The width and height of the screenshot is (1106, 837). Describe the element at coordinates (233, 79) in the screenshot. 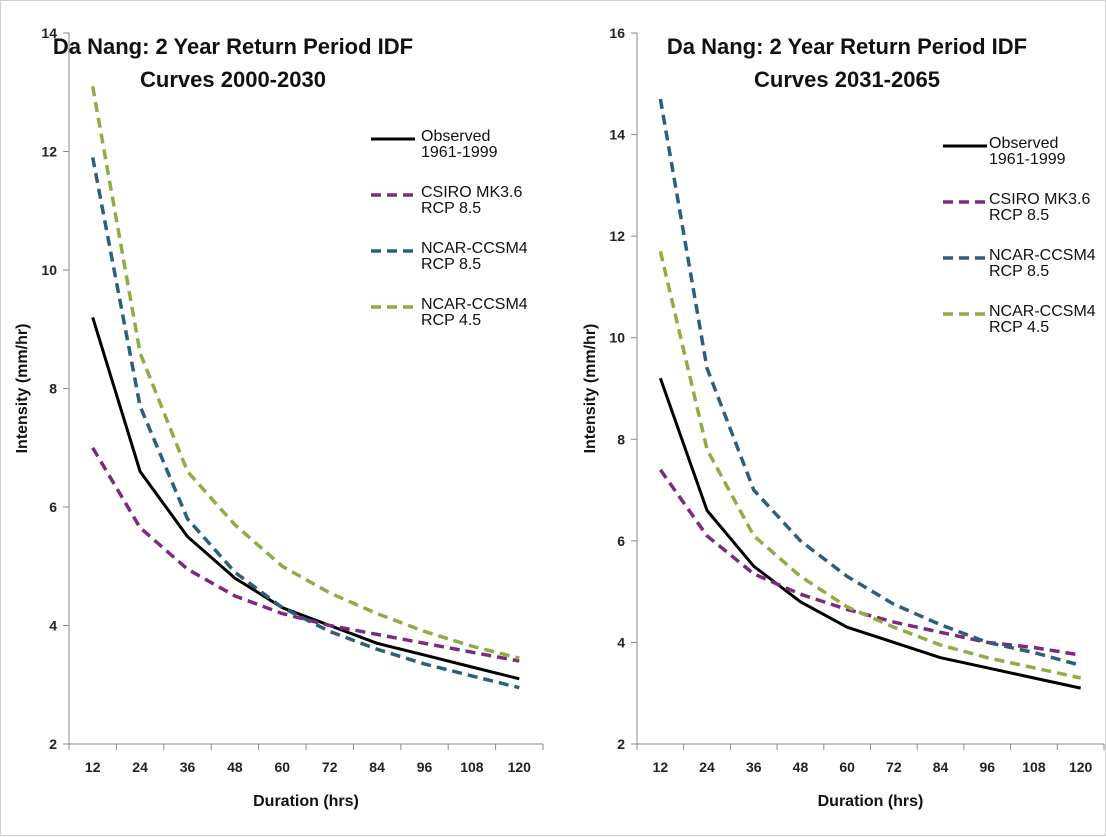

I see `chart-title-line: Curves 2000-2030` at that location.